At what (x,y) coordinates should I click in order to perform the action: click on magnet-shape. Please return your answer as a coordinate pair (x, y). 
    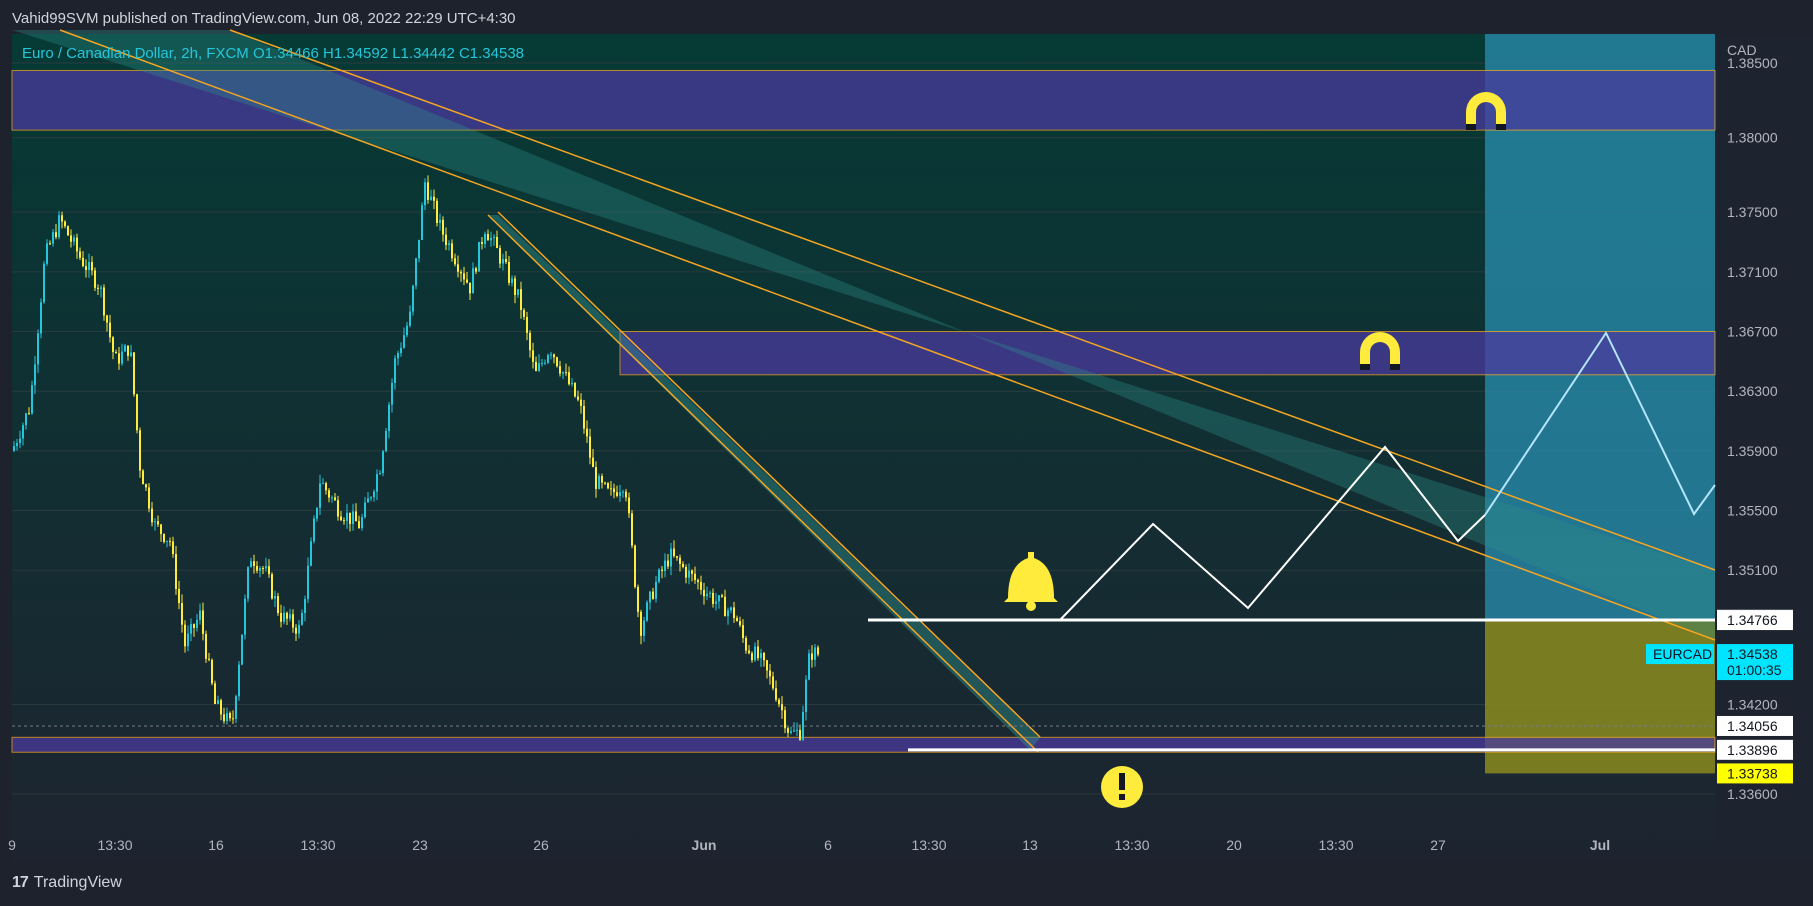
    Looking at the image, I should click on (1486, 111).